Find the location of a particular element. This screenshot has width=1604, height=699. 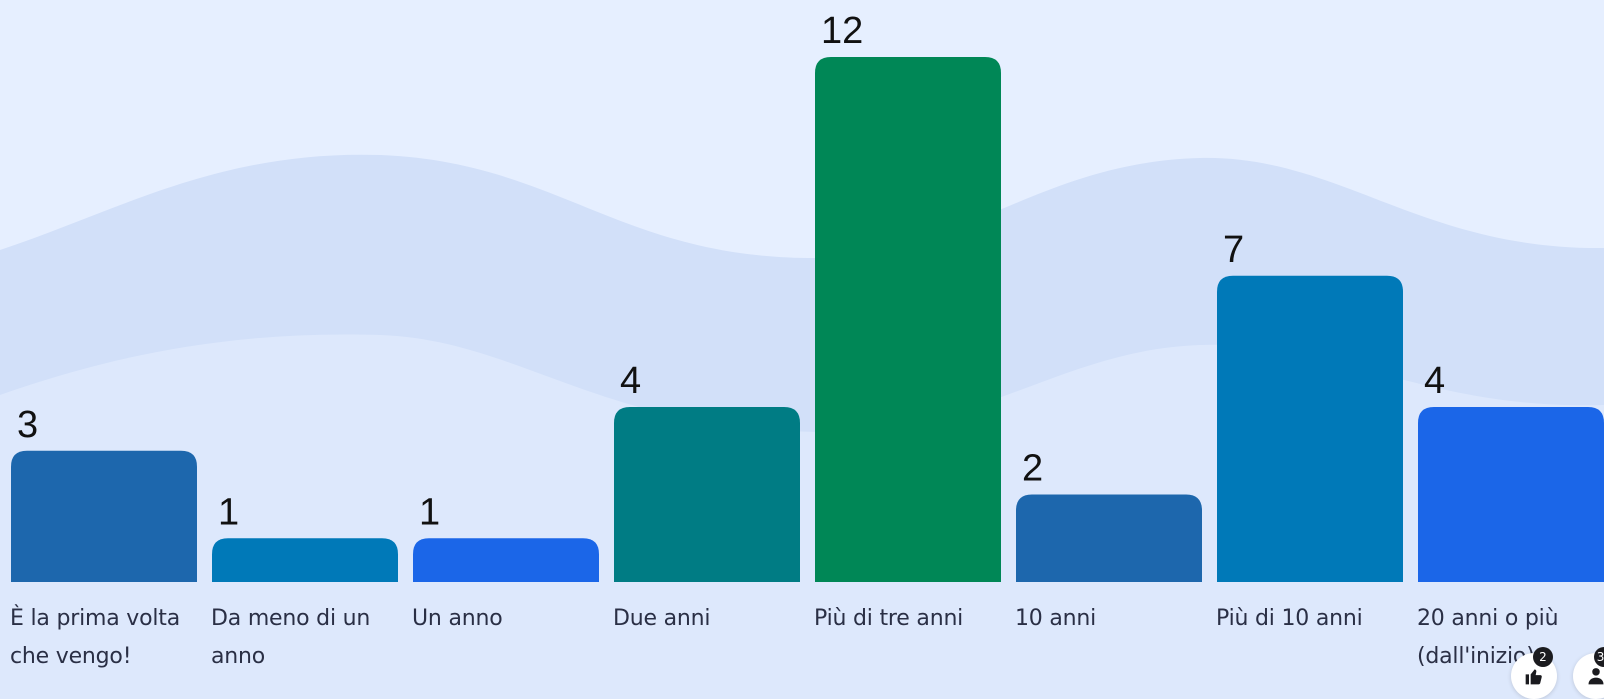

category-label-4: Due anni is located at coordinates (662, 618).